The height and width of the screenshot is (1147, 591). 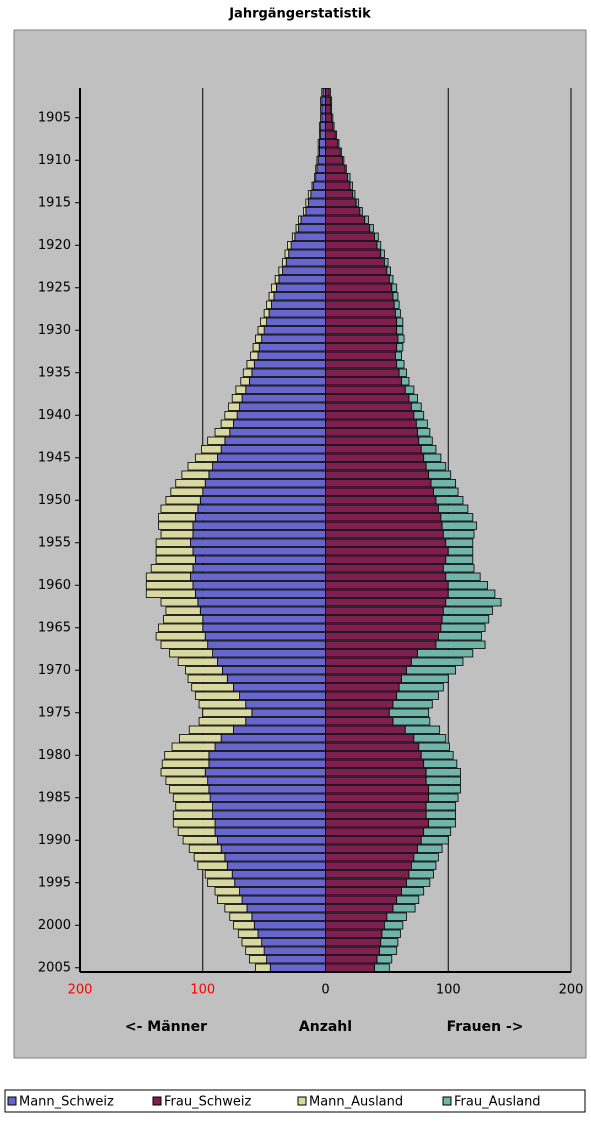 What do you see at coordinates (166, 1027) in the screenshot?
I see `annotation: <- Männer` at bounding box center [166, 1027].